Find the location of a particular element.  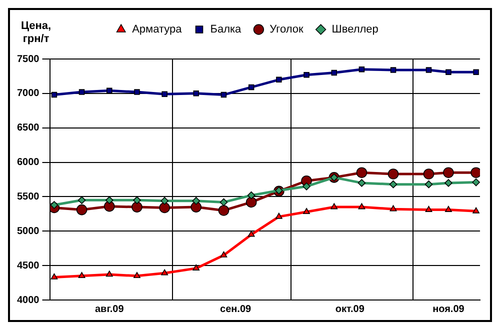

y-tick-label: 7000 is located at coordinates (28, 94).